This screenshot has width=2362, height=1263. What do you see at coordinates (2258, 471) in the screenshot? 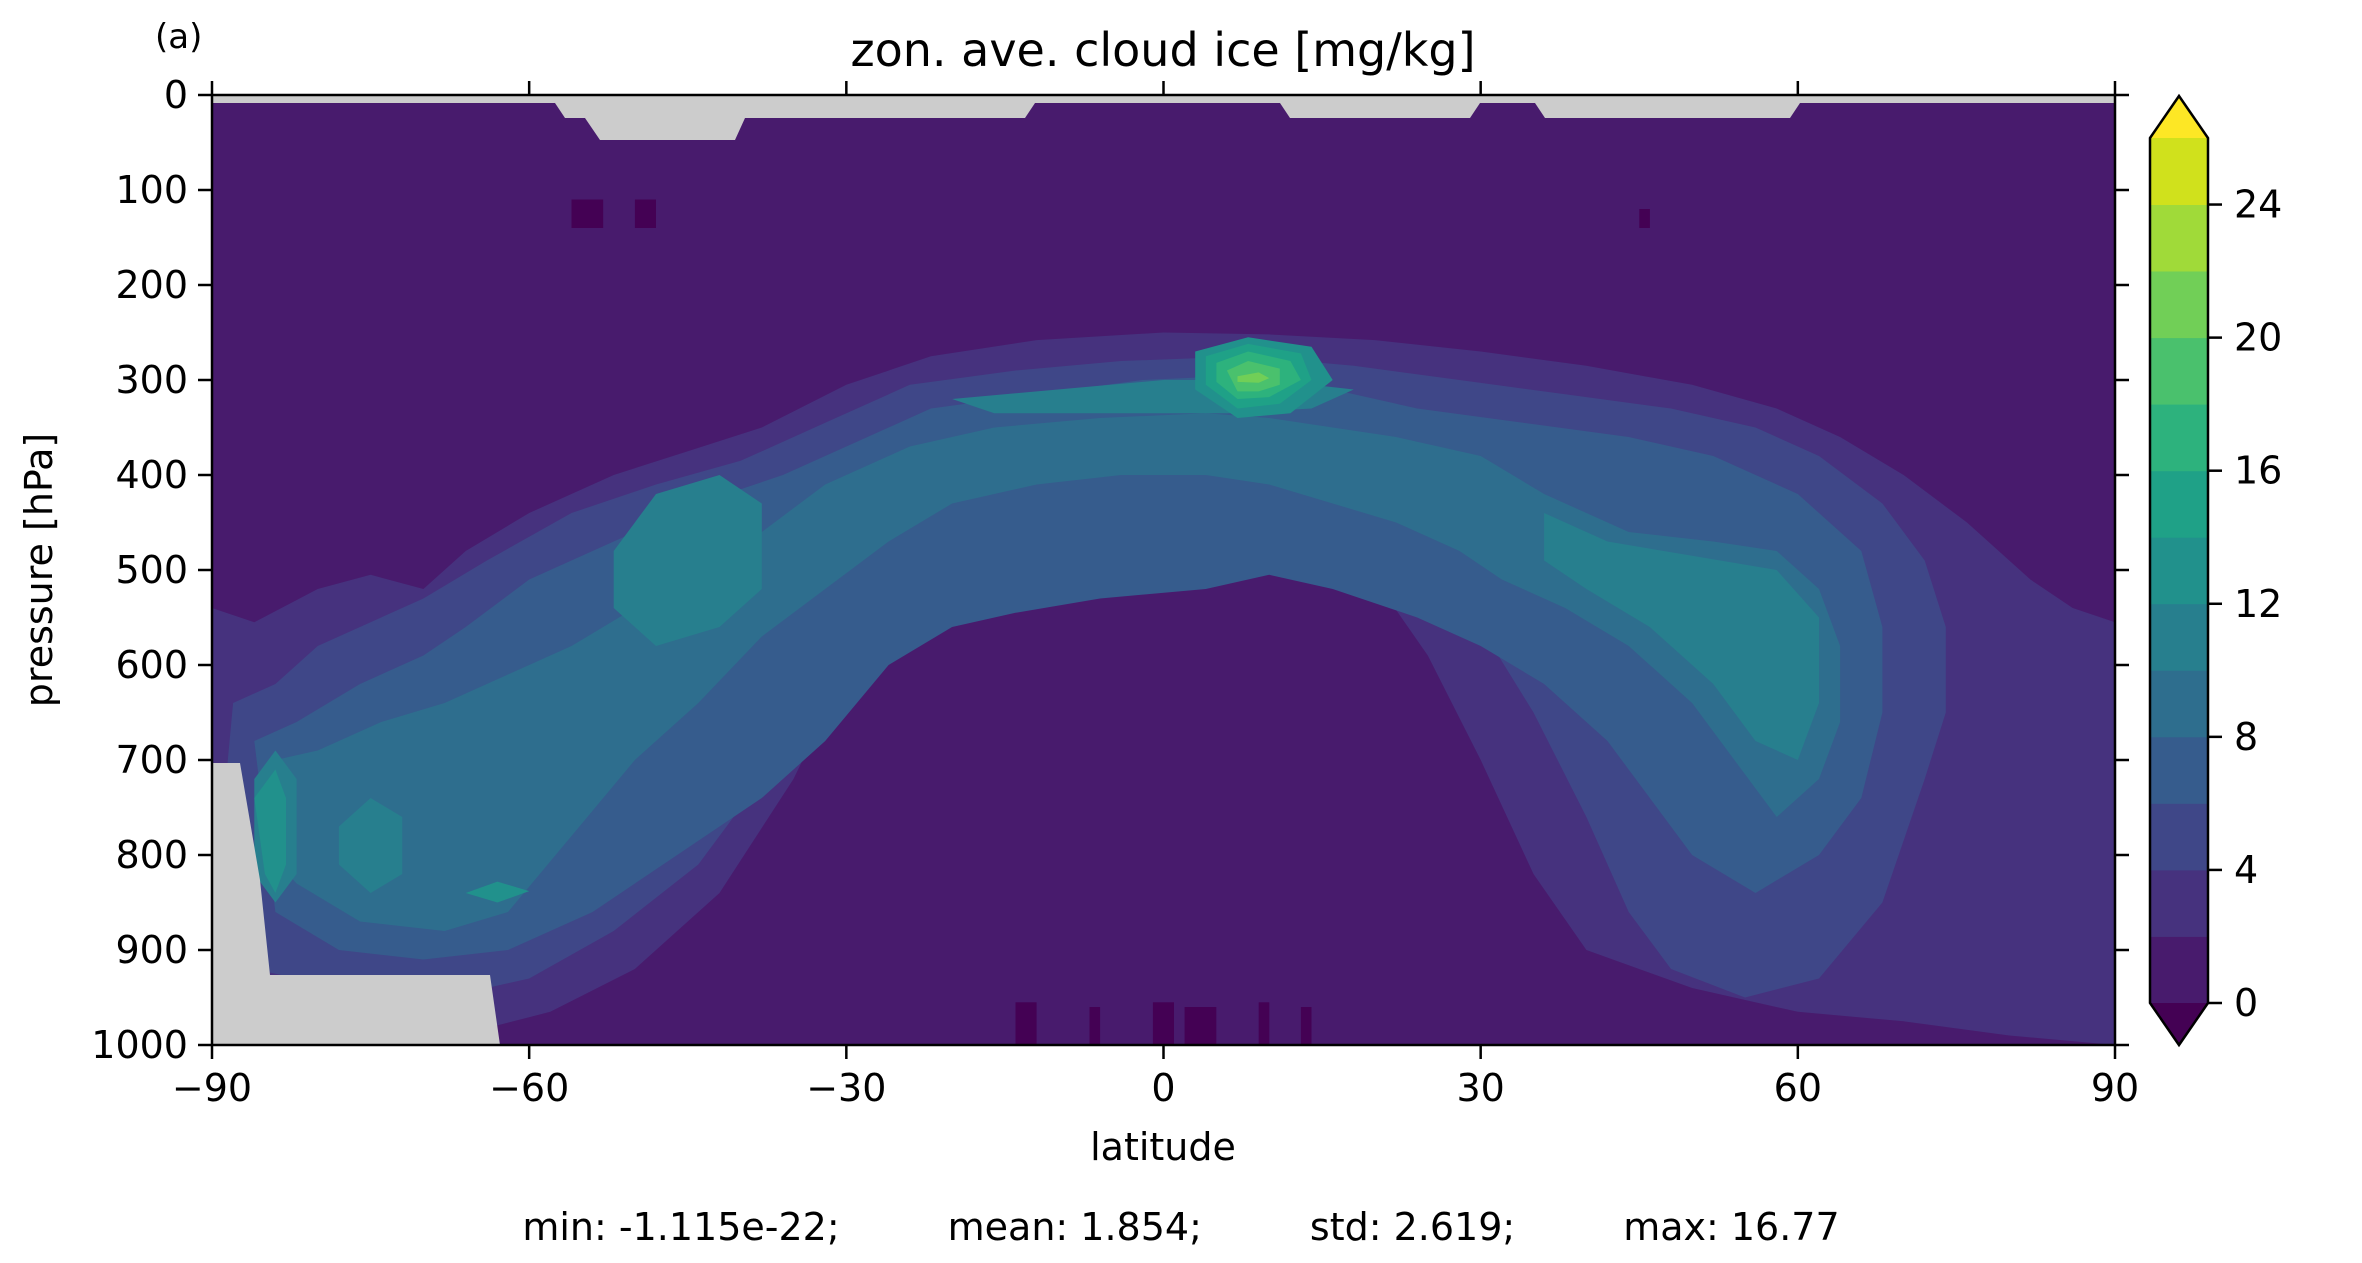
I see `colorbar-tick-label: 16` at bounding box center [2258, 471].